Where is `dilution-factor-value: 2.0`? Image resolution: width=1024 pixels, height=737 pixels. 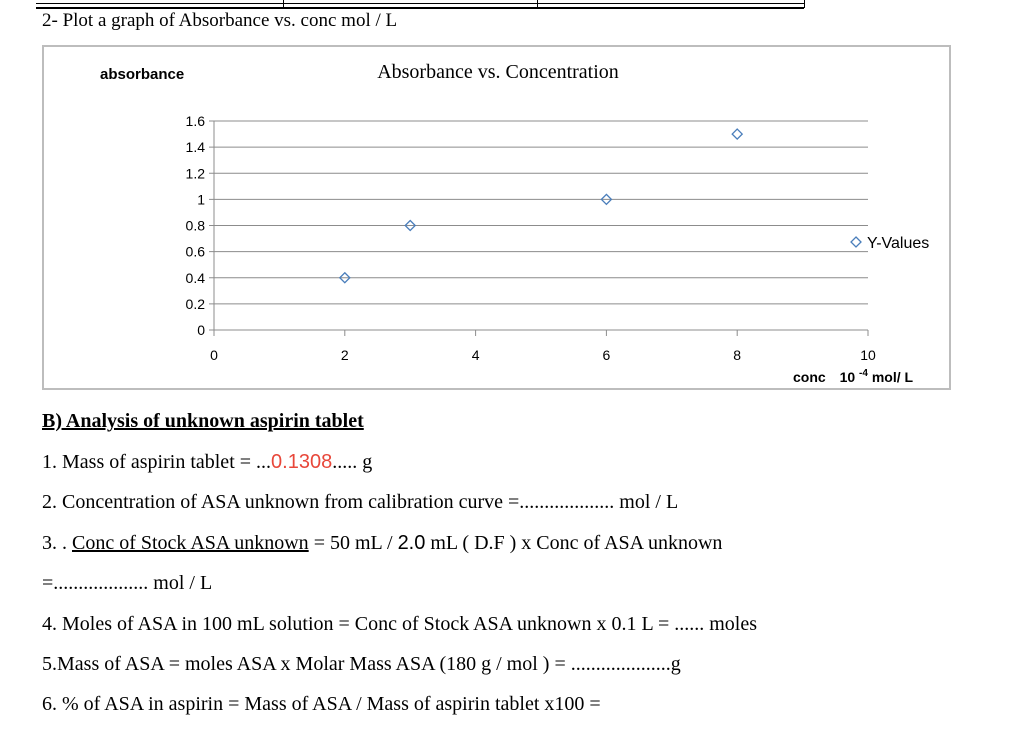
dilution-factor-value: 2.0 is located at coordinates (411, 543).